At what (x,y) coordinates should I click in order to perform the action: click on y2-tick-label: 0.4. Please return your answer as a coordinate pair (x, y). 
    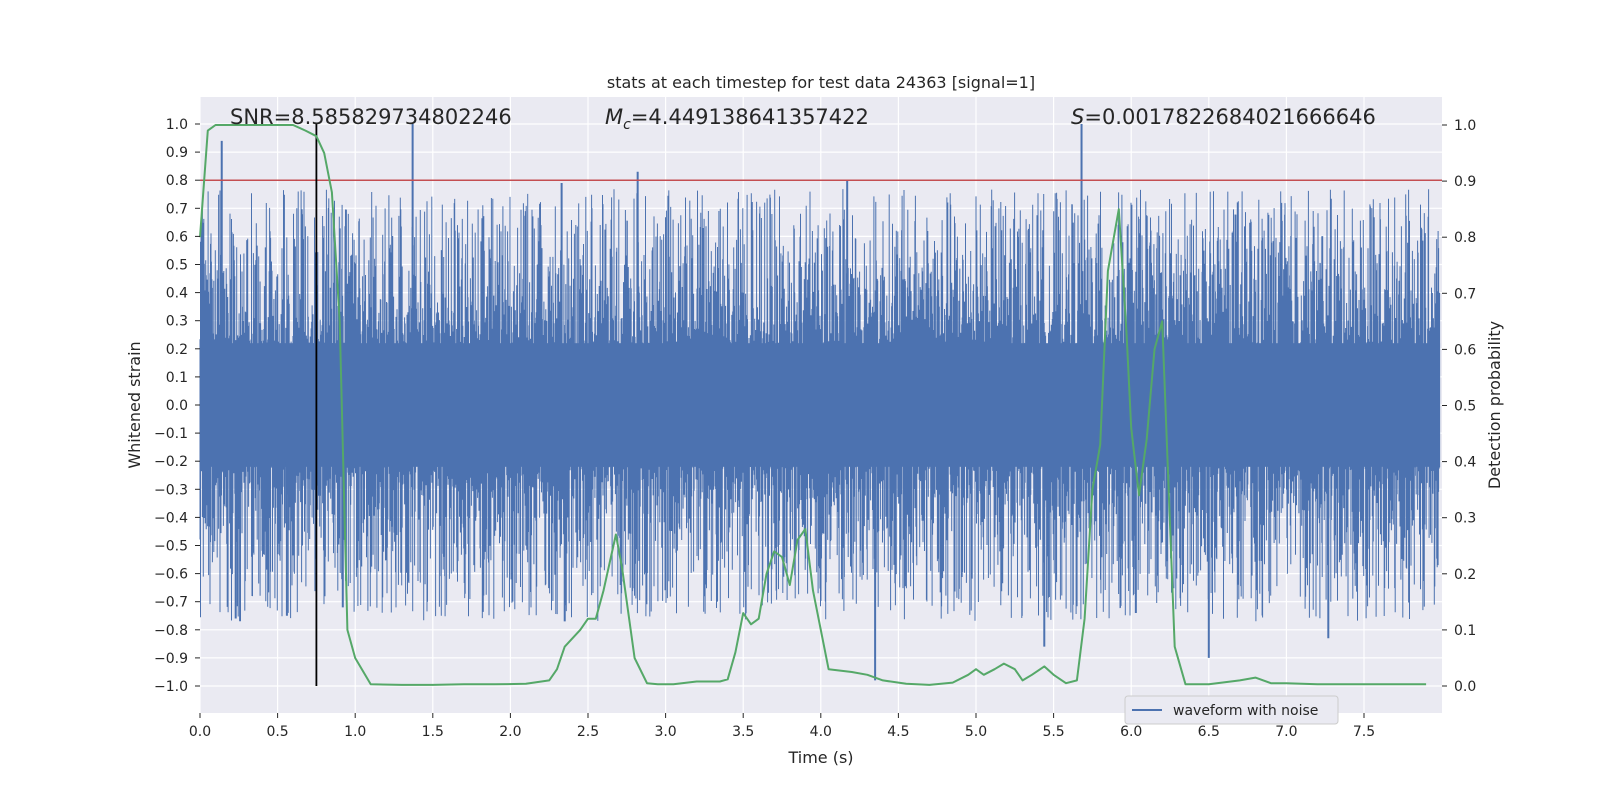
    Looking at the image, I should click on (1465, 463).